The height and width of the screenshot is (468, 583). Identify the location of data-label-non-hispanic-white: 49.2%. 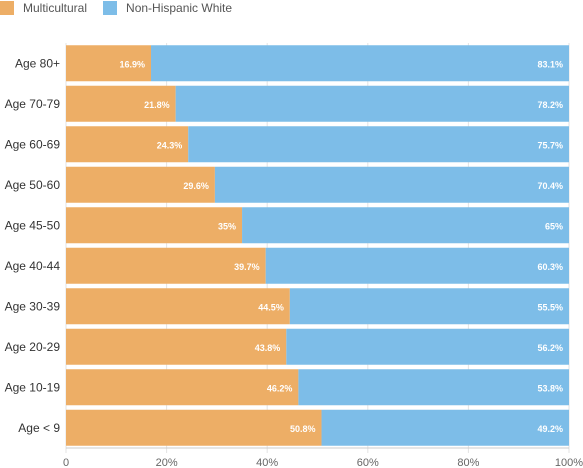
(550, 429).